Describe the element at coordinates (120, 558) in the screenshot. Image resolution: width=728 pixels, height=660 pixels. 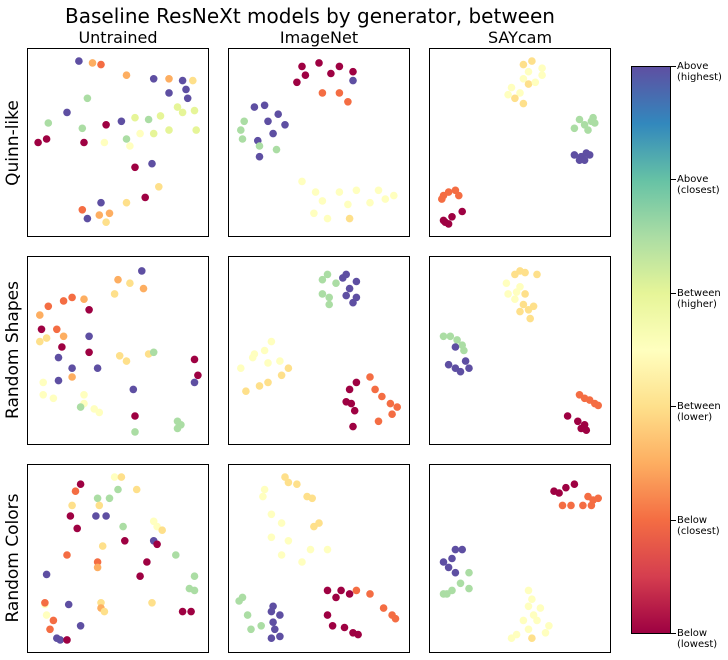
I see `scatter-plot-random-colors-untrained` at that location.